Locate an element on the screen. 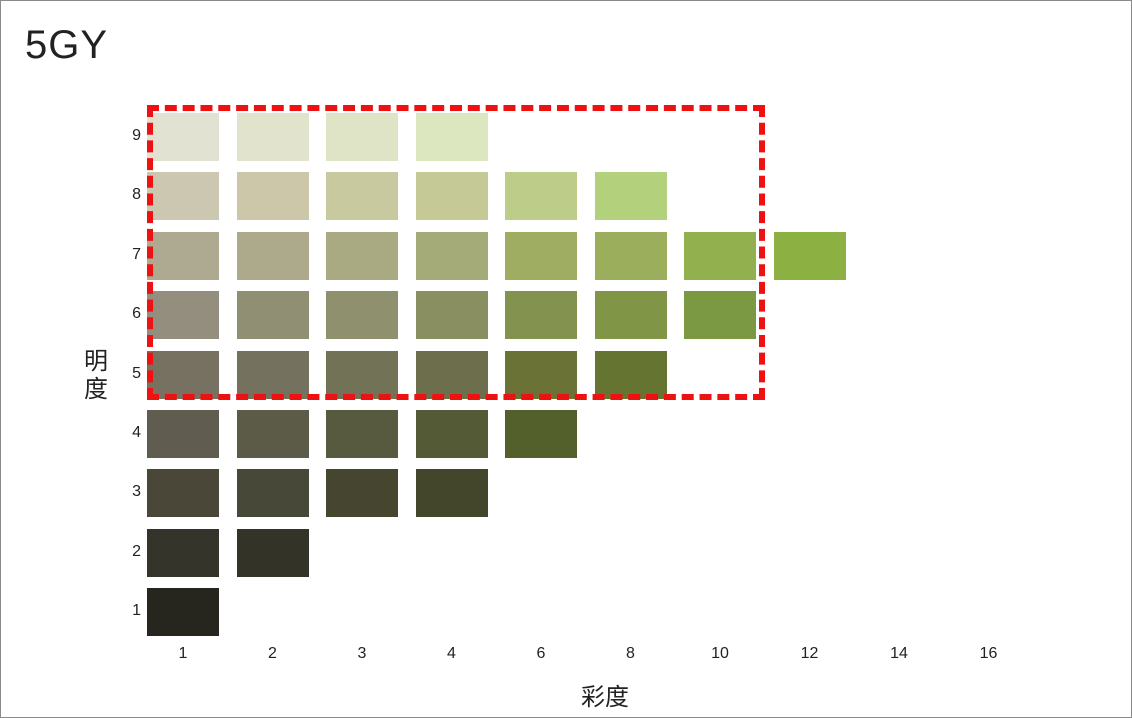 This screenshot has width=1132, height=718. value-tick-9: 9 is located at coordinates (131, 136).